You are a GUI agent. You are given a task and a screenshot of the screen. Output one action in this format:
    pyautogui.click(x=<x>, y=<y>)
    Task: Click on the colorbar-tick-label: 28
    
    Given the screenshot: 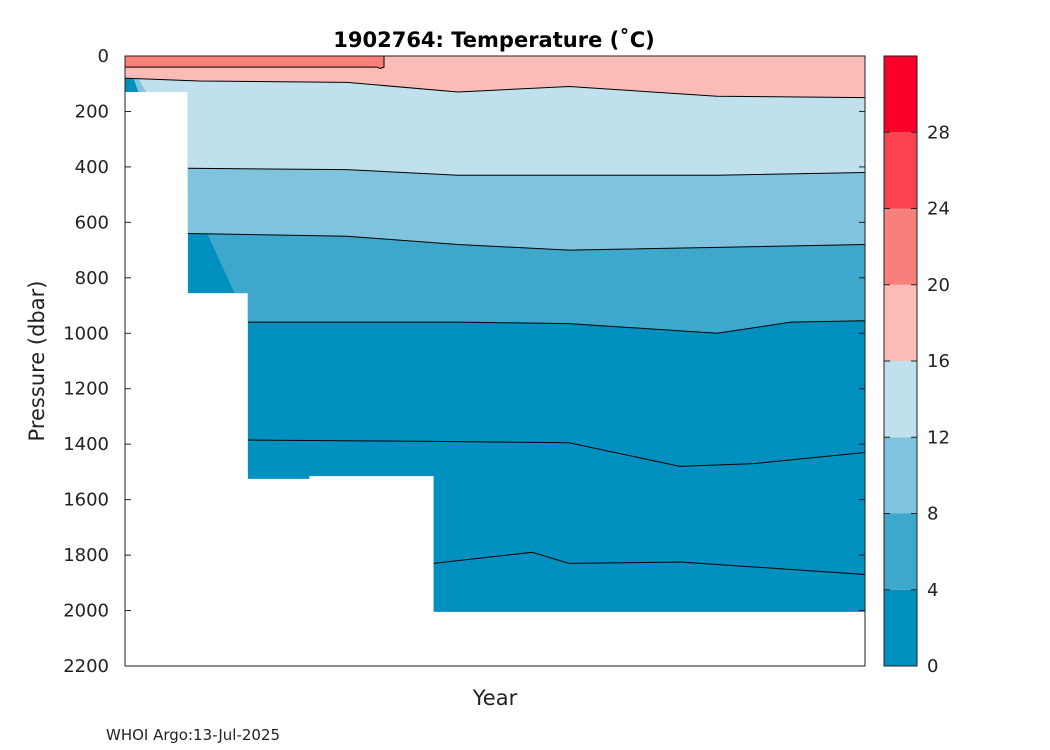 What is the action you would take?
    pyautogui.click(x=938, y=132)
    